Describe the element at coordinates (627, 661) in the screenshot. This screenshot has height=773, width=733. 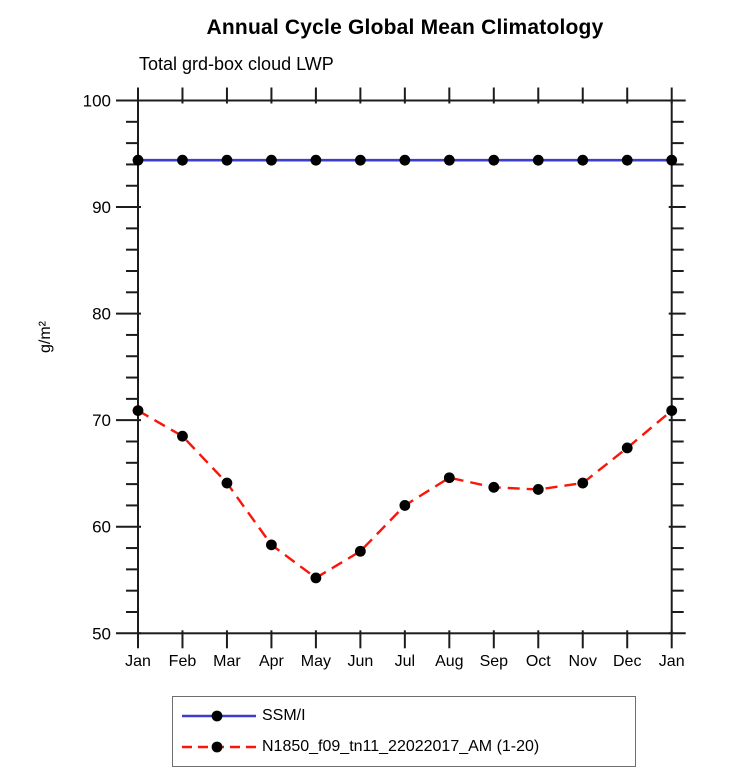
I see `x-tick-label: Dec` at that location.